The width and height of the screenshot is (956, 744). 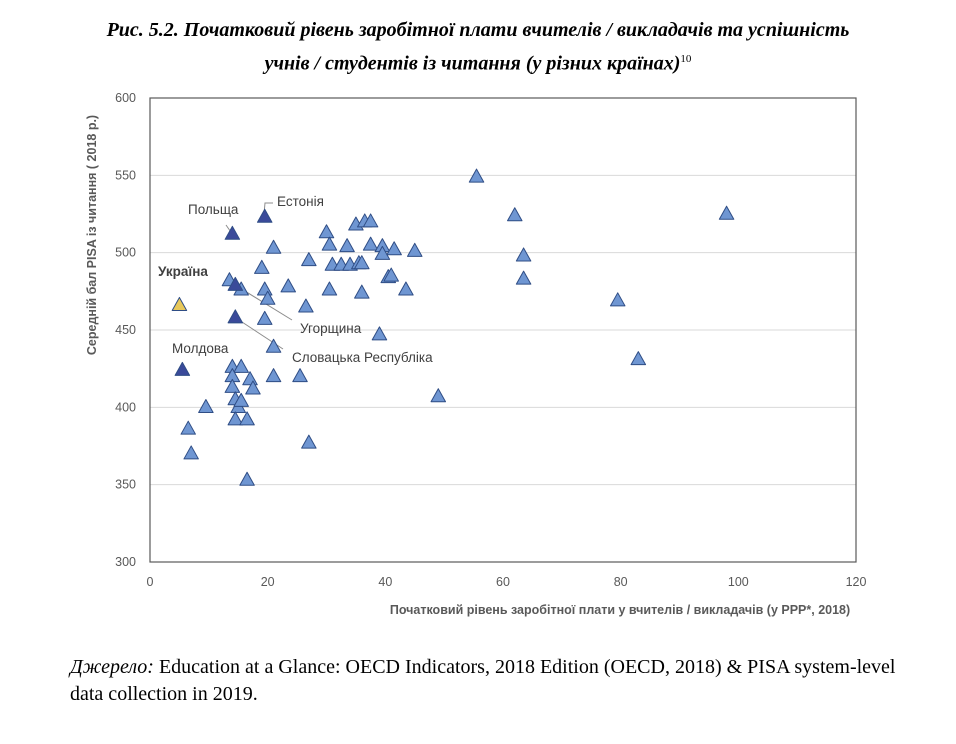 What do you see at coordinates (112, 667) in the screenshot?
I see `source-label: Джерело:` at bounding box center [112, 667].